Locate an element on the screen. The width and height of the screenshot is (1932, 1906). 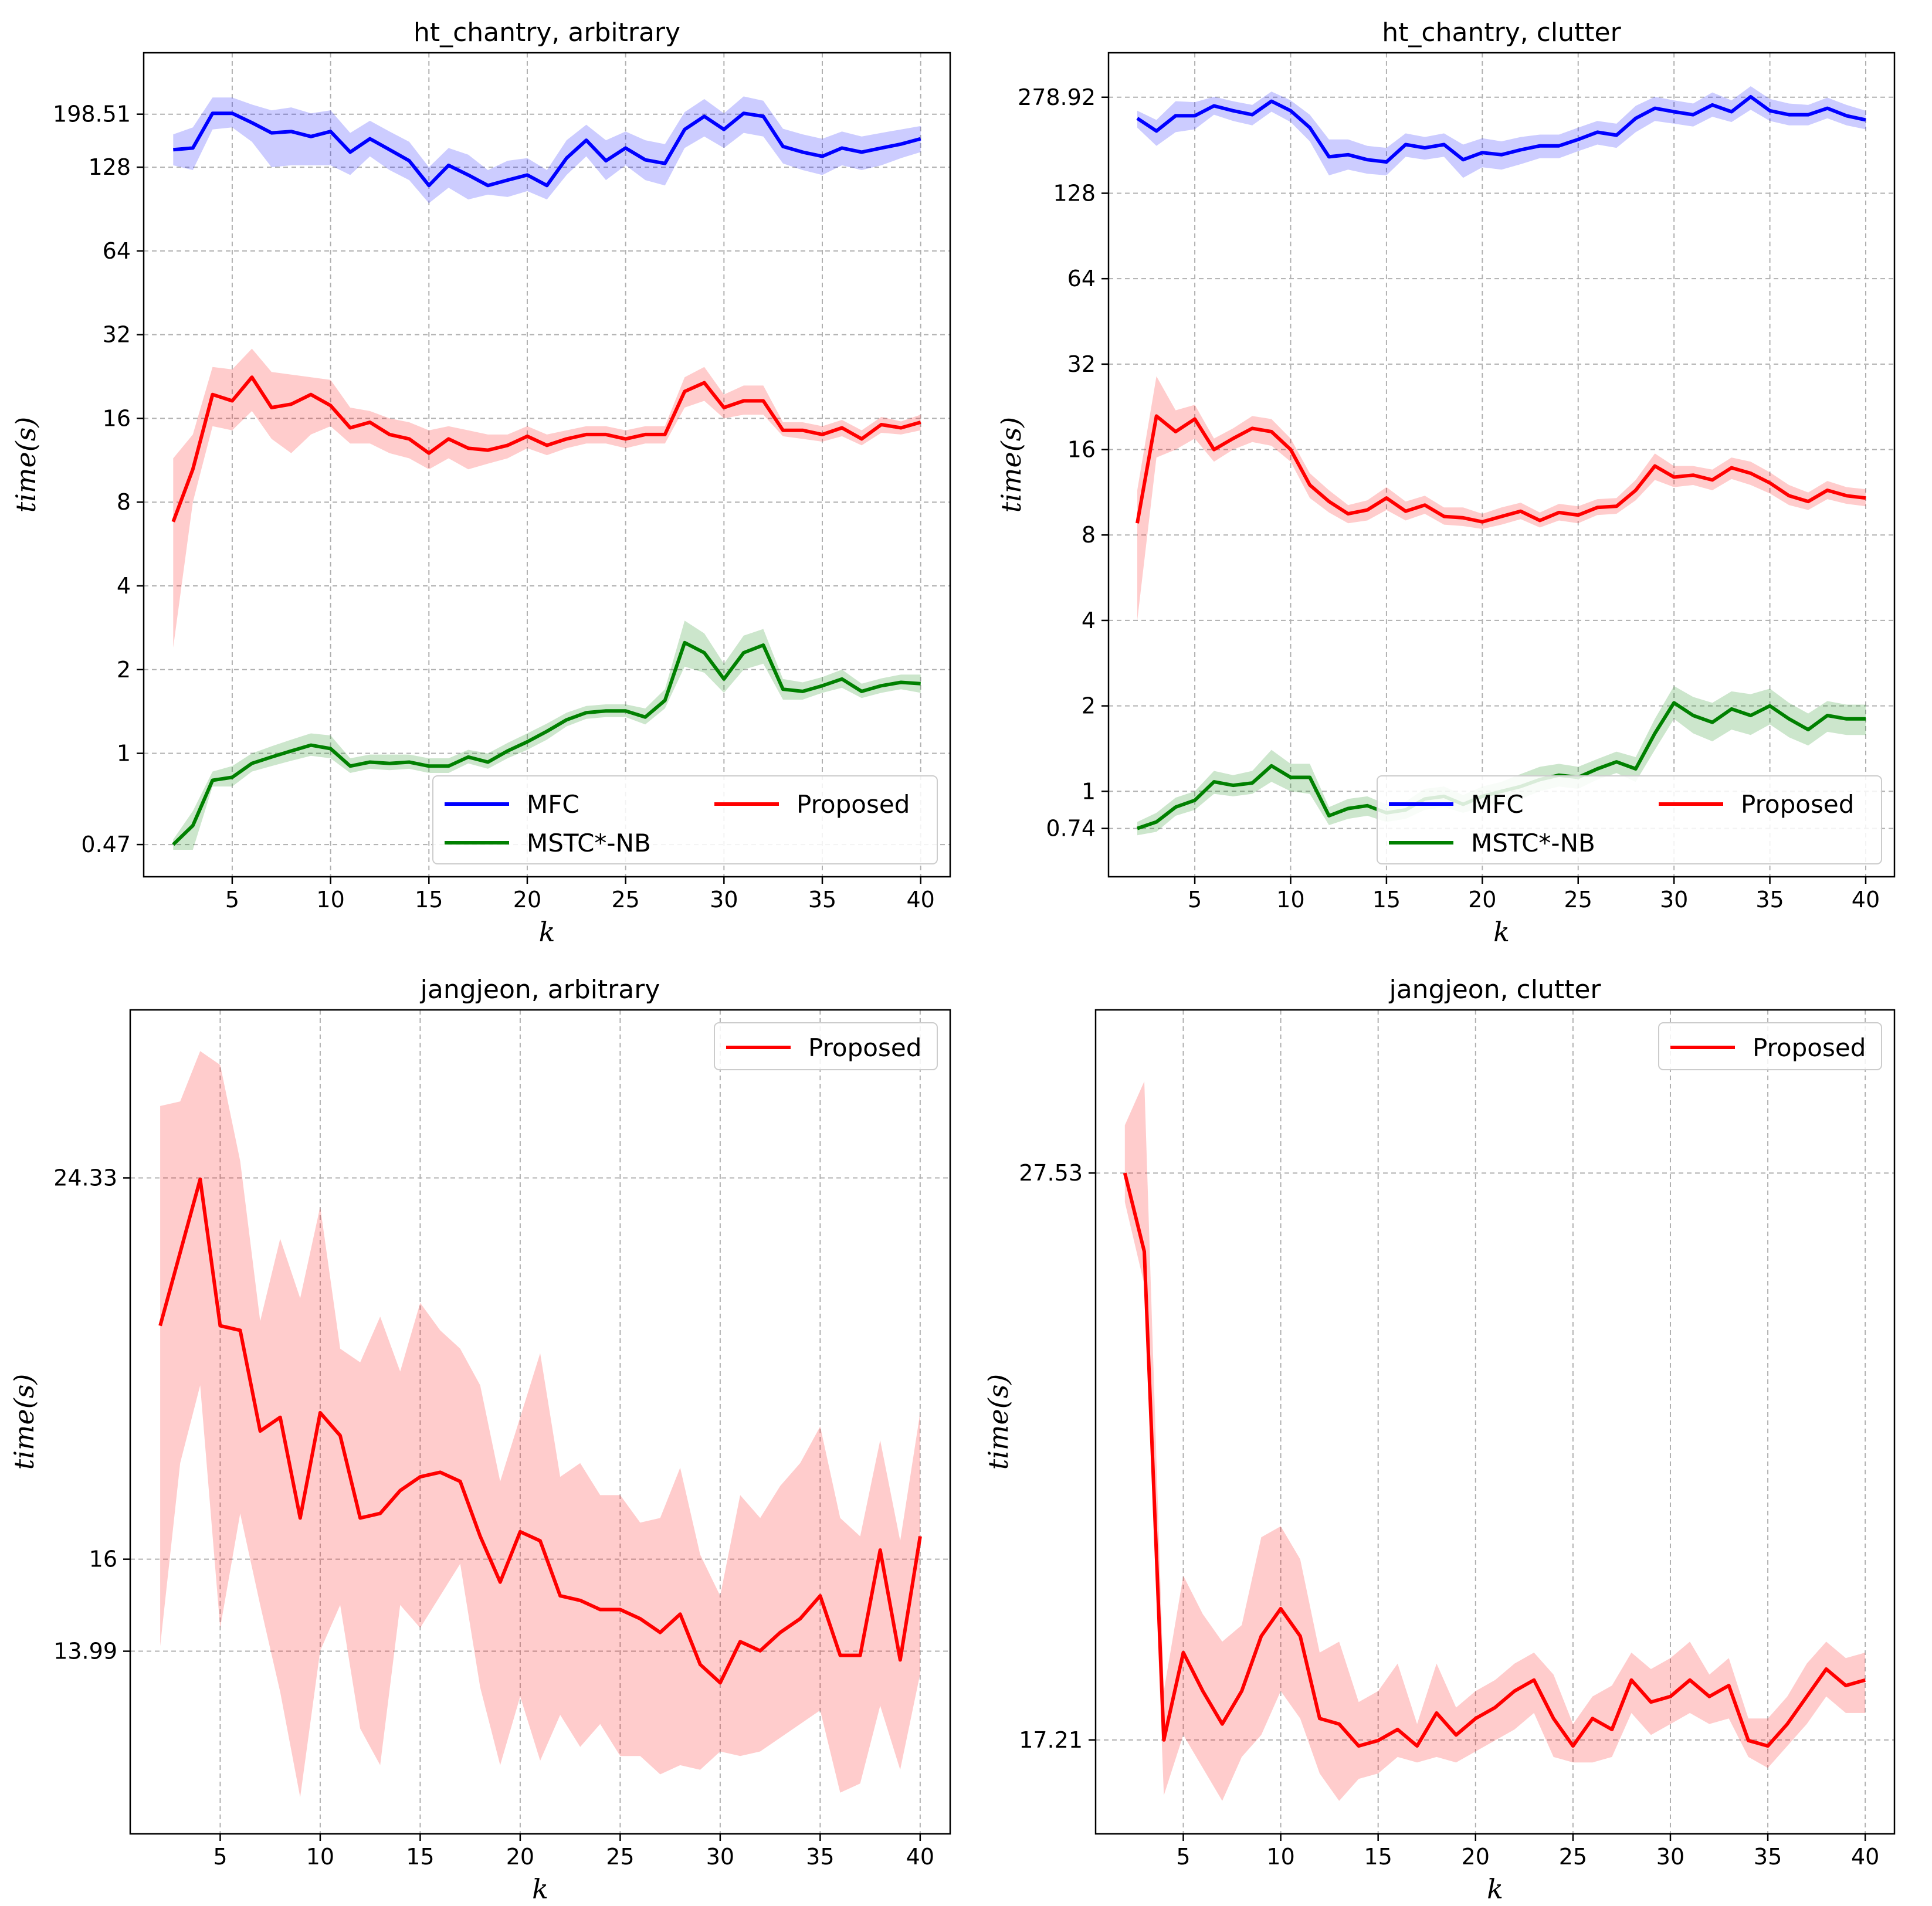
y-tick-label: 198.51 is located at coordinates (92, 114).